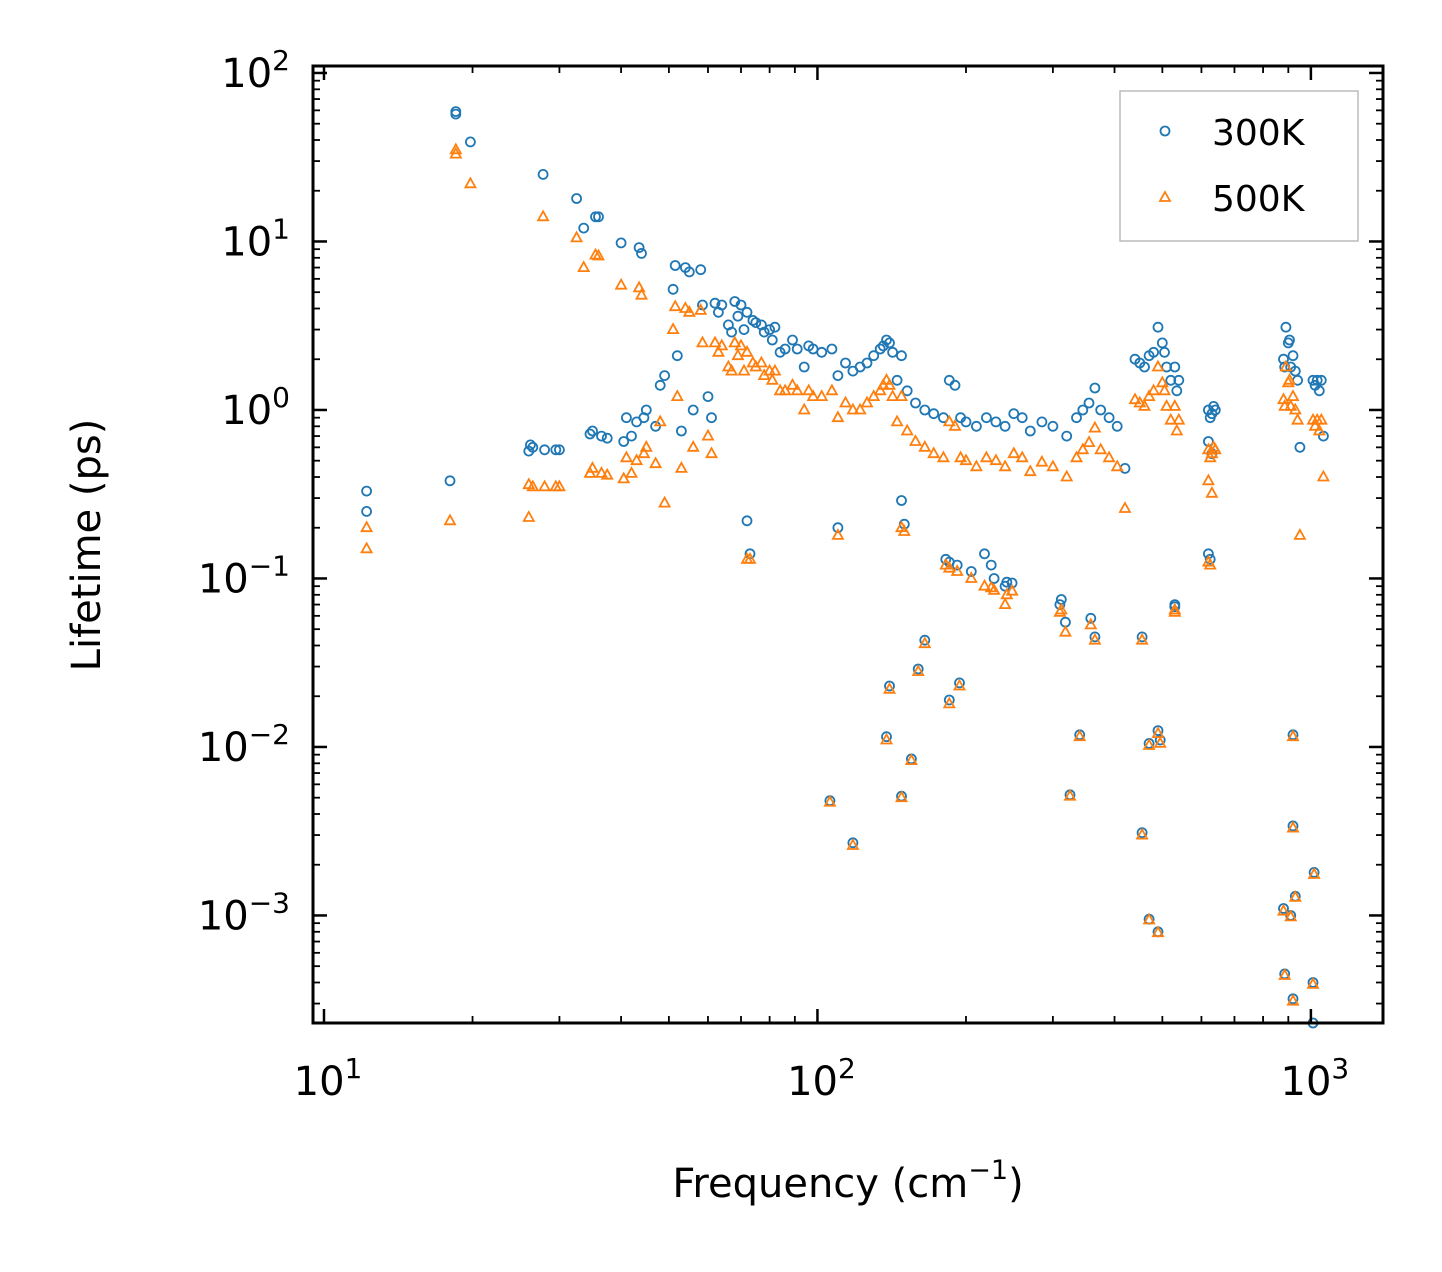 The height and width of the screenshot is (1272, 1442). I want to click on x-axis-title: Frequency (cm−1), so click(847, 1181).